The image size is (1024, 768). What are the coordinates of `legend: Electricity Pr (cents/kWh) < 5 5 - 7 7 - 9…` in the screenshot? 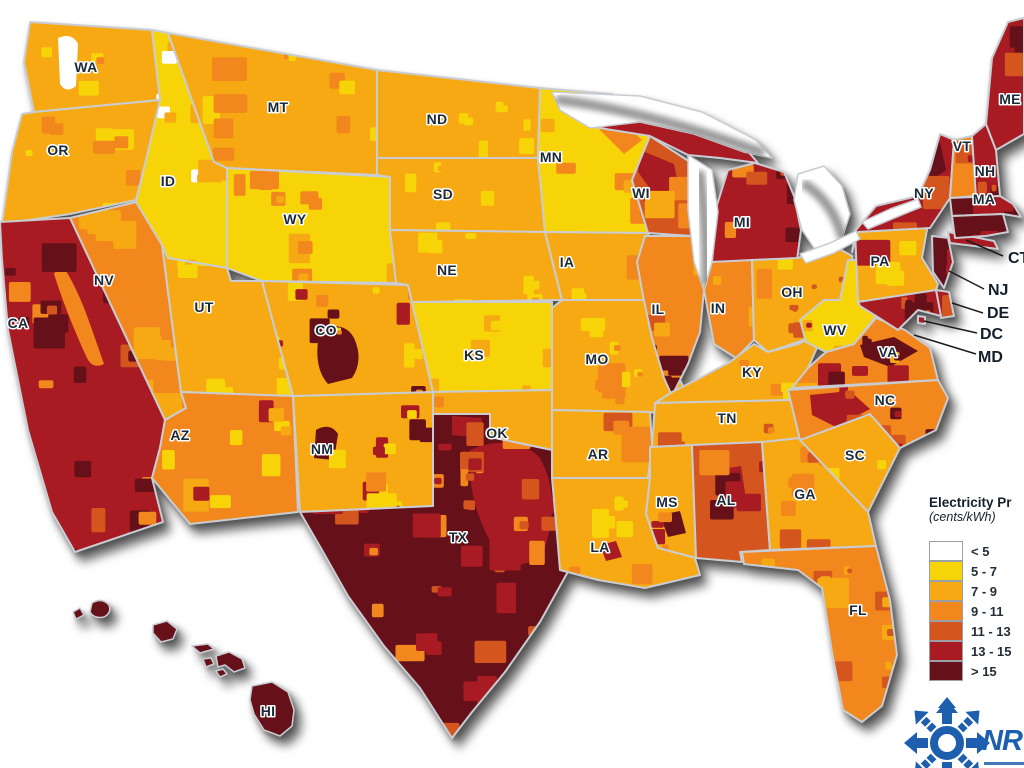 It's located at (976, 588).